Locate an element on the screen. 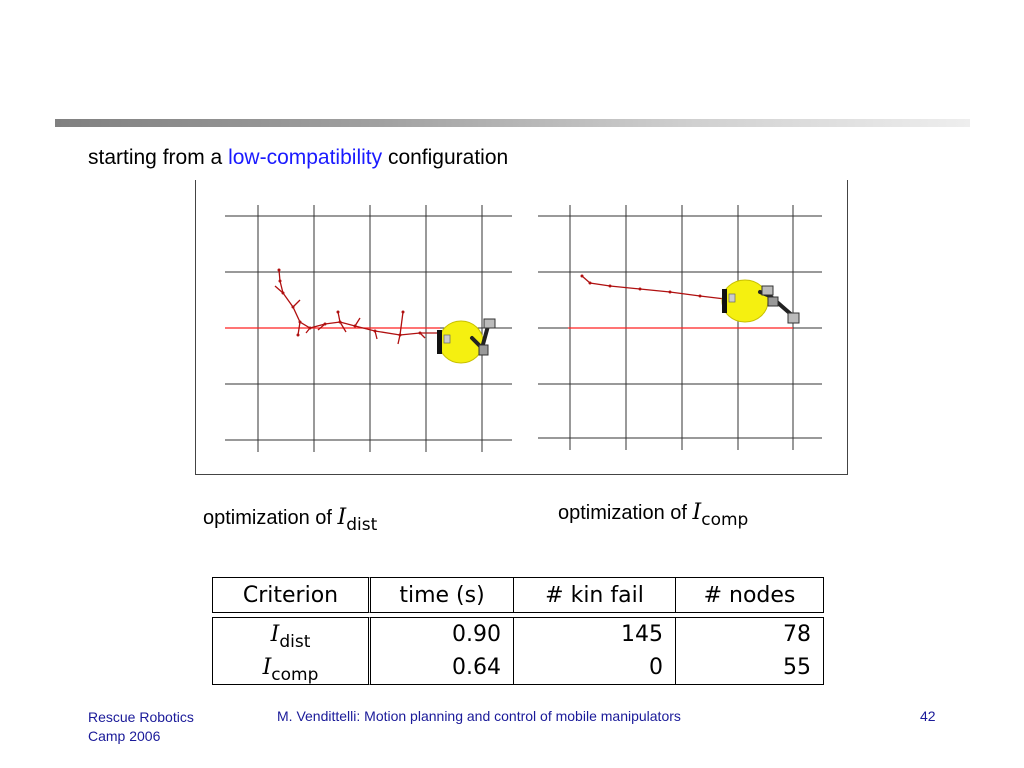 The width and height of the screenshot is (1024, 768). right-mobile-manipulator is located at coordinates (760, 301).